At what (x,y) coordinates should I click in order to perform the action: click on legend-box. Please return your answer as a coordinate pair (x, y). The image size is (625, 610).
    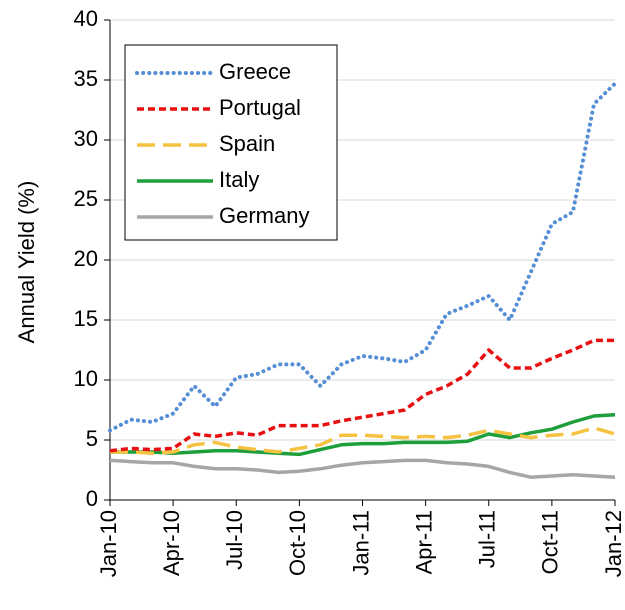
    Looking at the image, I should click on (231, 142).